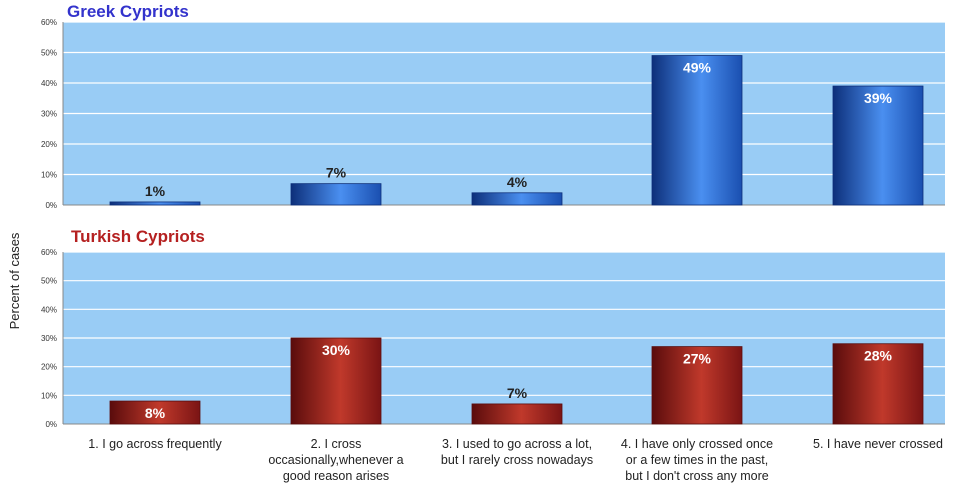  I want to click on panel-title: Turkish Cypriots, so click(138, 236).